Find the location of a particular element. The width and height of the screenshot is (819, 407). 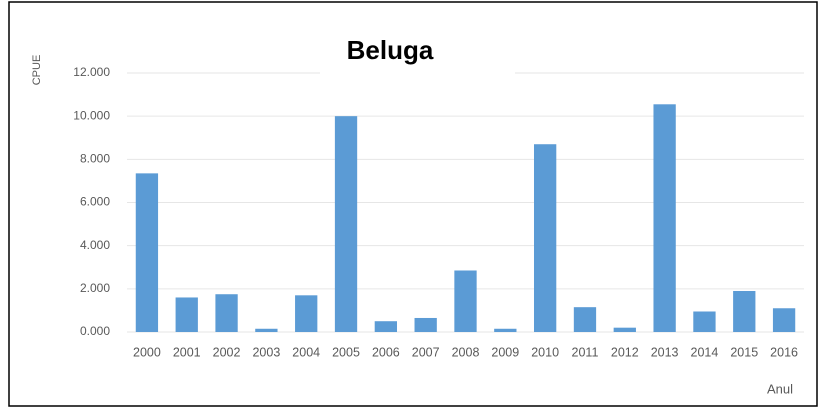

x-tick-label: 2003 is located at coordinates (266, 352).